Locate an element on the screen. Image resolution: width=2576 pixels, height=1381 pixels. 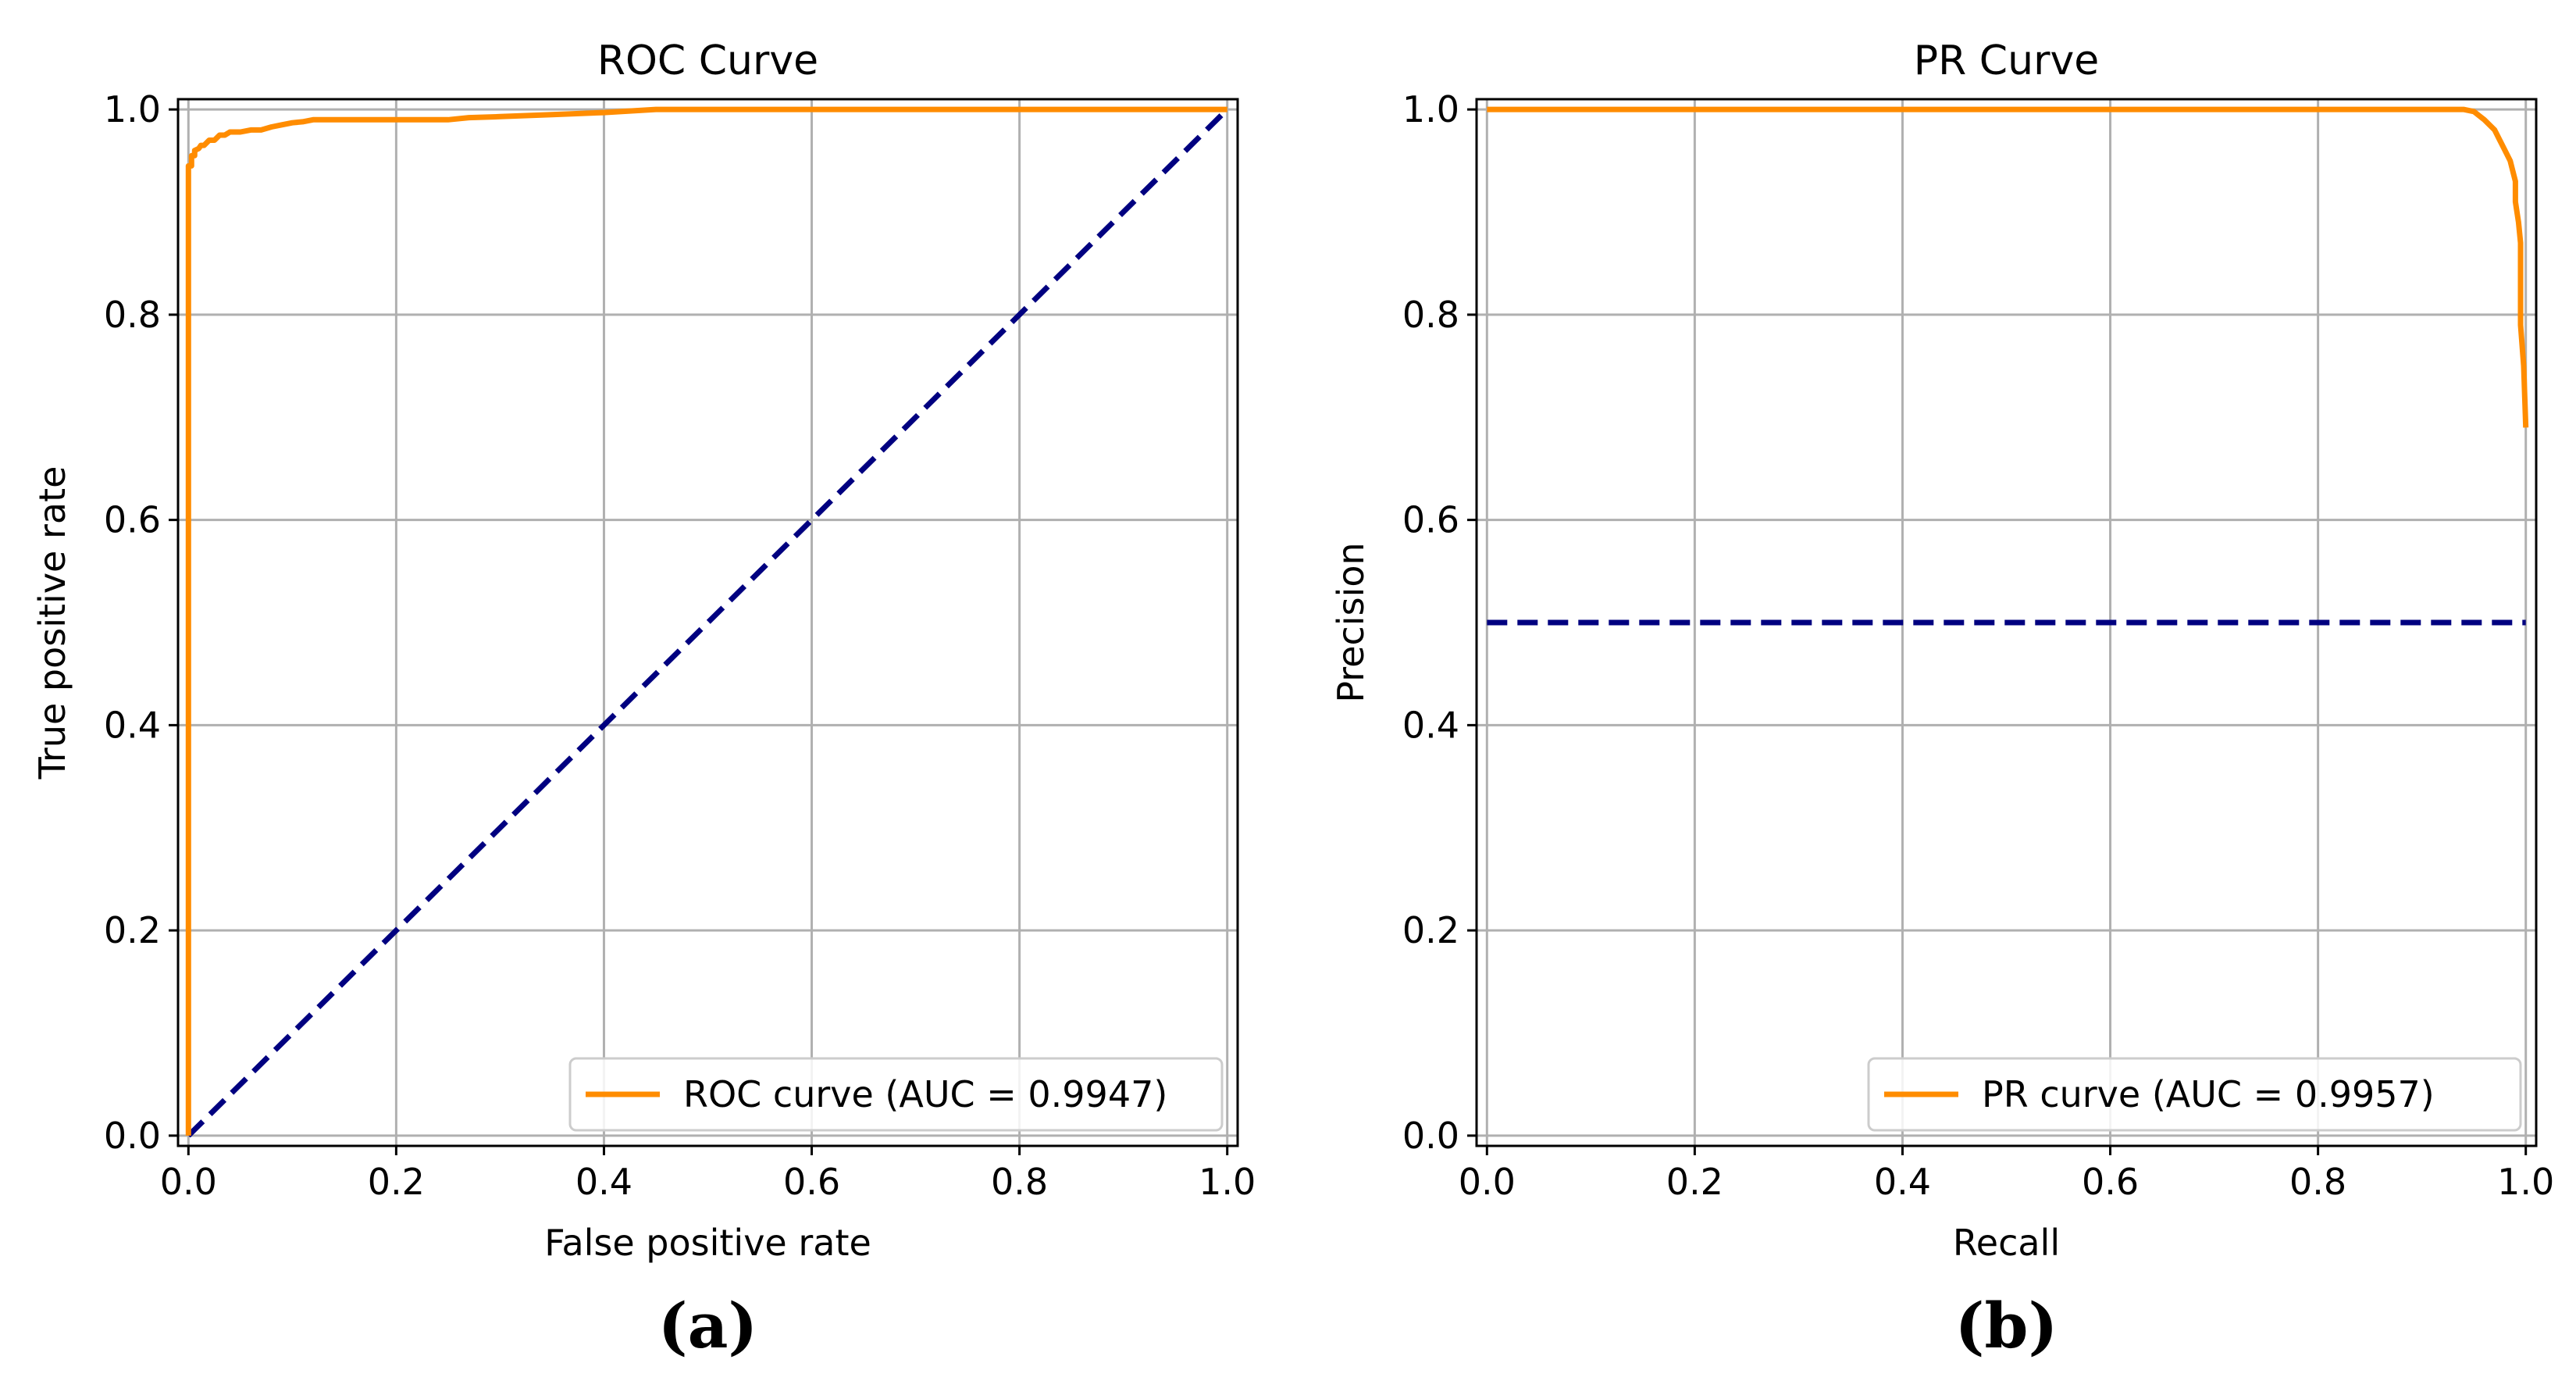
pr-y-tick-label: 1.0 is located at coordinates (1430, 109).